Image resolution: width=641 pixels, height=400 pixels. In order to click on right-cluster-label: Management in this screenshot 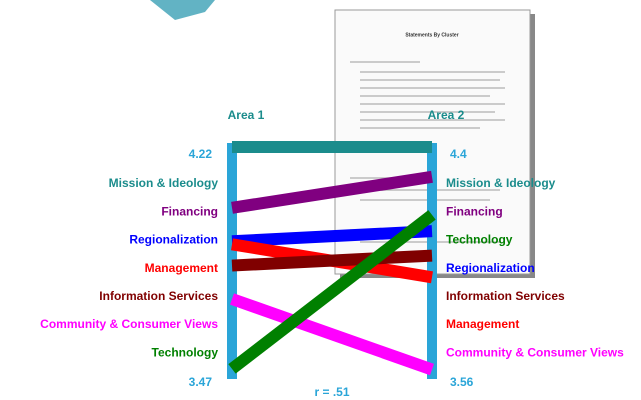, I will do `click(482, 324)`.